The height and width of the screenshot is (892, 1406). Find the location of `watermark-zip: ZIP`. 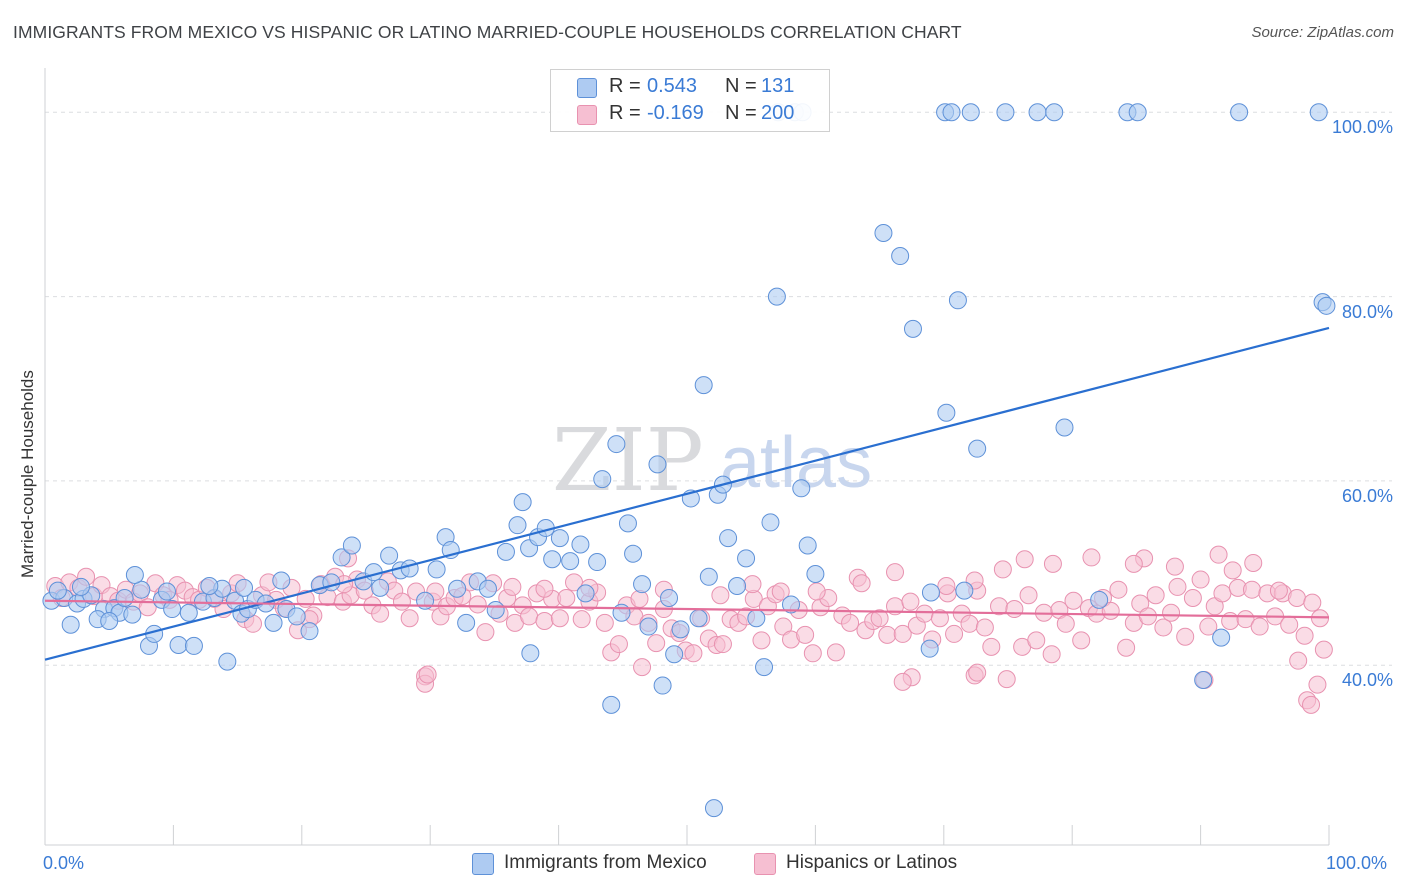

watermark-zip: ZIP is located at coordinates (628, 461).